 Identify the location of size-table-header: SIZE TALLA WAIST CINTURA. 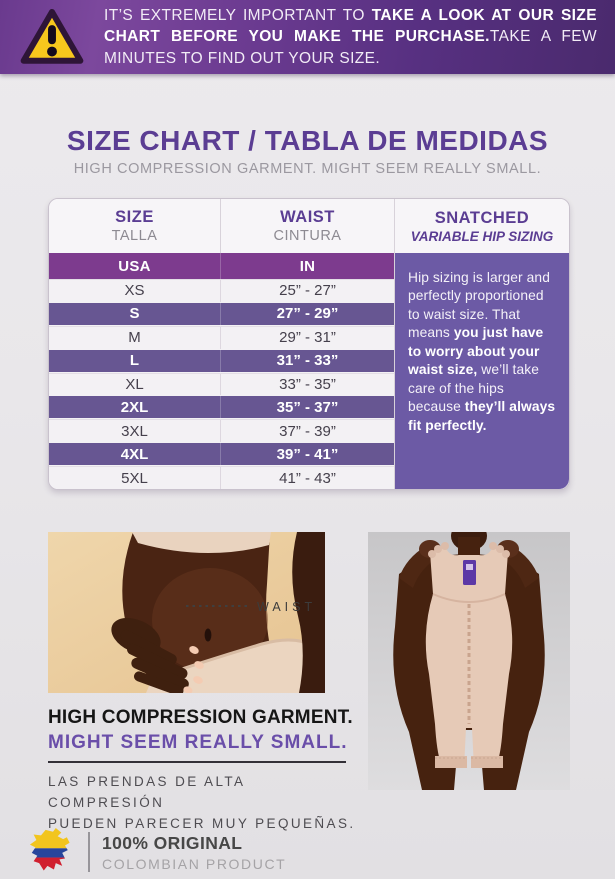
(221, 226).